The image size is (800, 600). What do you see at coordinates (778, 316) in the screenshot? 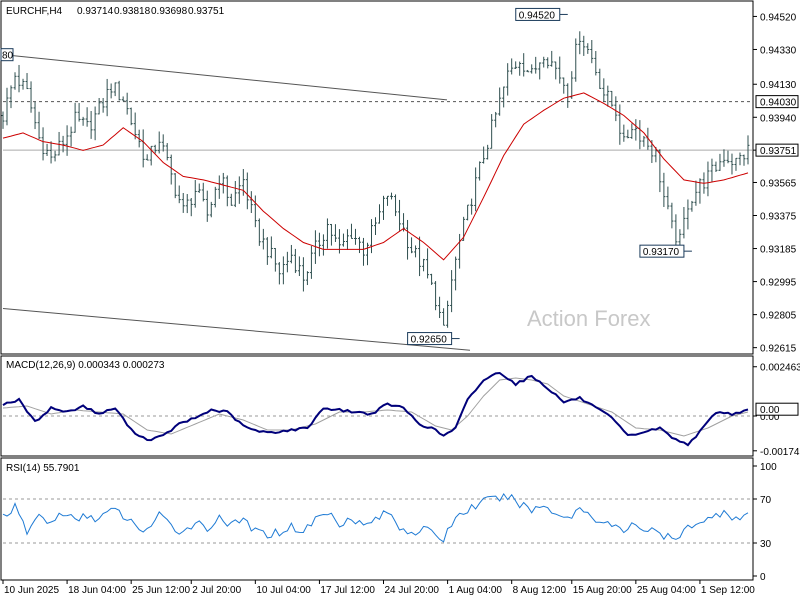
I see `price-tick-label: 0.92805` at bounding box center [778, 316].